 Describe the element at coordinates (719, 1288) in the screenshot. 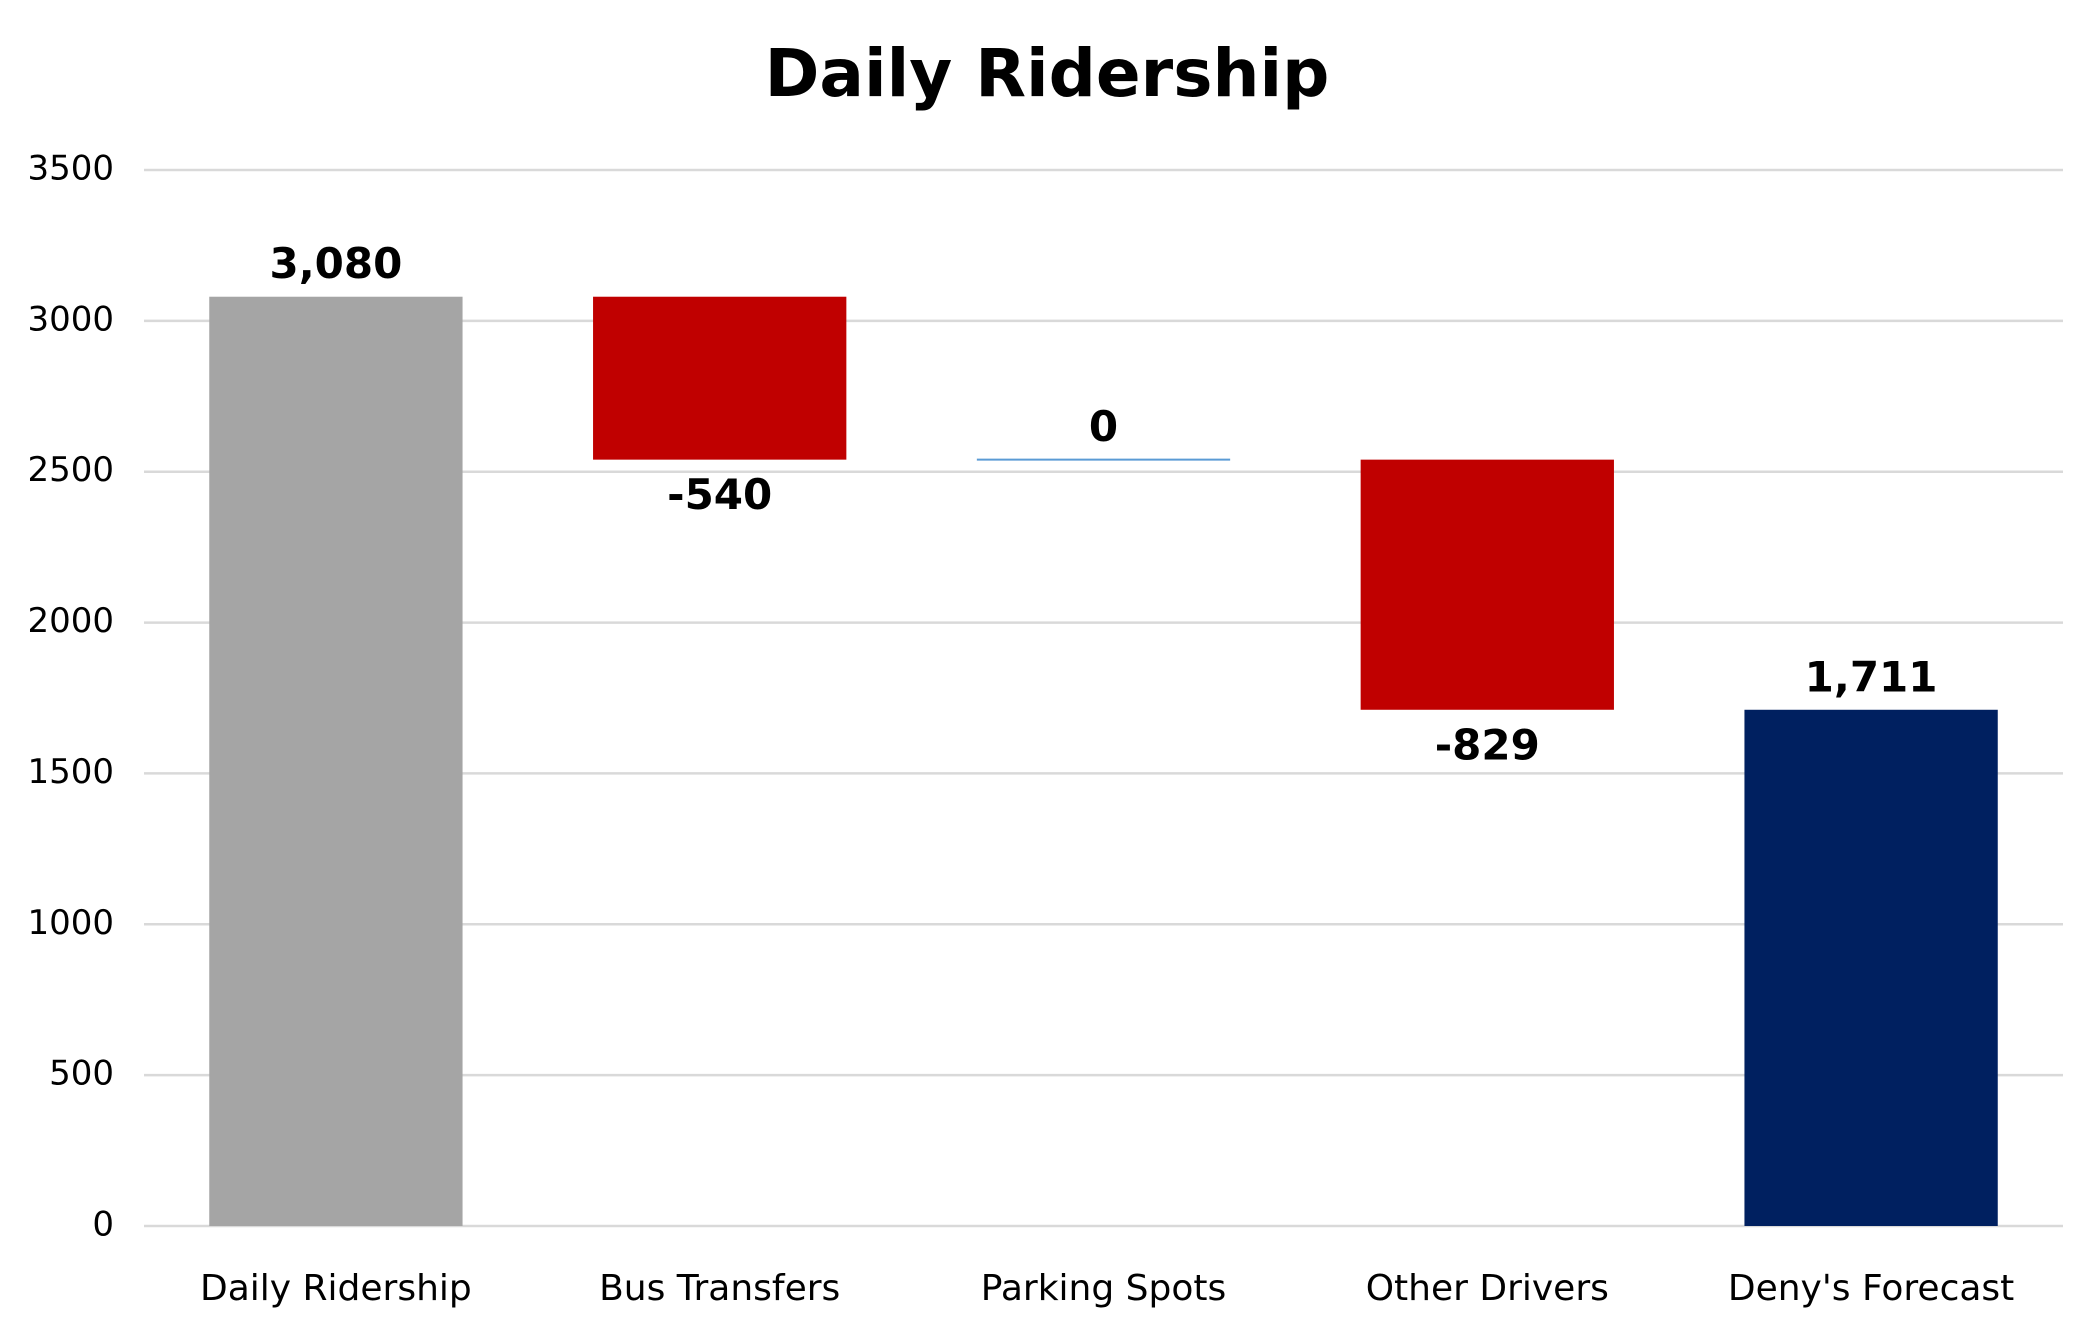

I see `x-tick-label: Bus Transfers` at that location.